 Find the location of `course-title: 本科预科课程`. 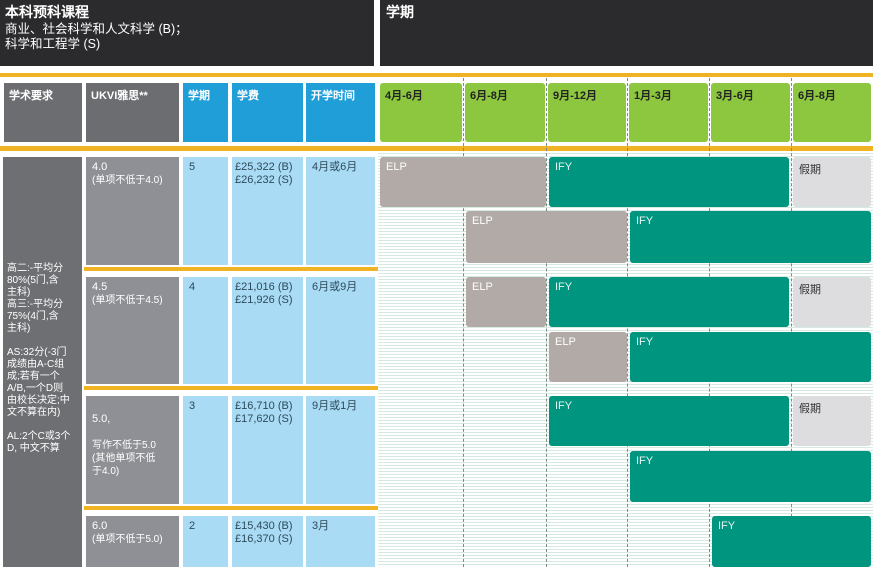

course-title: 本科预科课程 is located at coordinates (47, 12).